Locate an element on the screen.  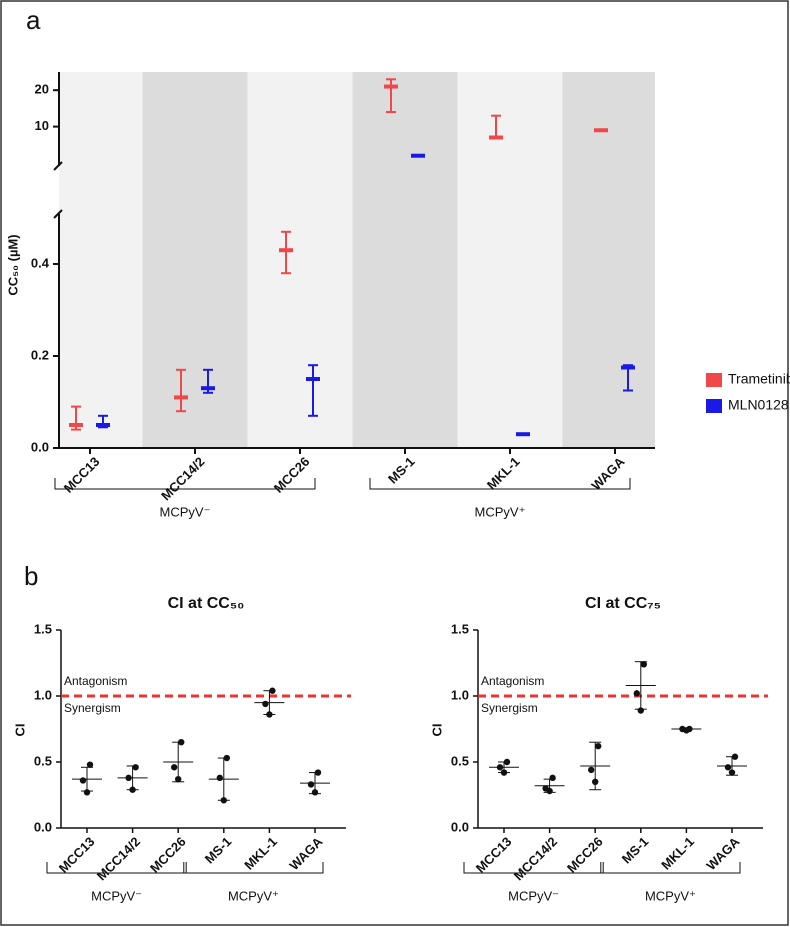
legend-label: MLN0128 is located at coordinates (758, 405).